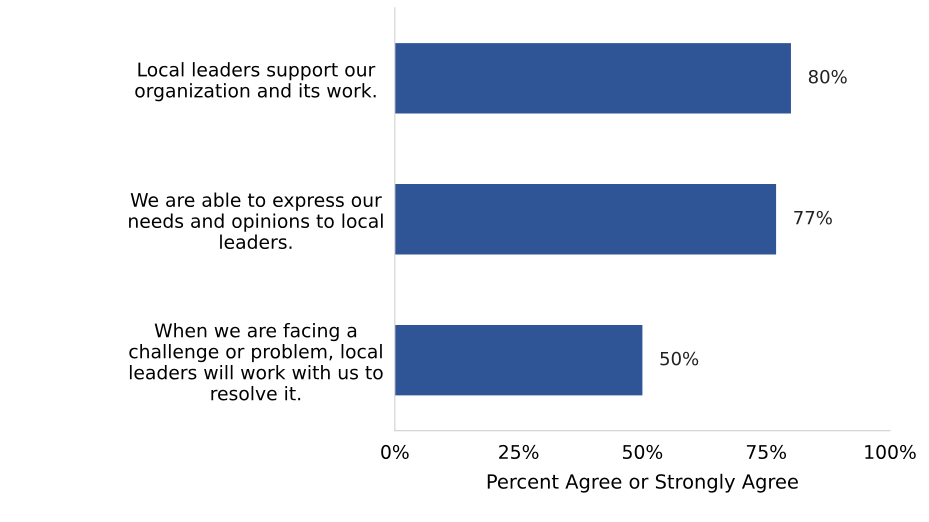 The width and height of the screenshot is (929, 522). Describe the element at coordinates (255, 82) in the screenshot. I see `y-tick-label: Local leaders support our organization and its work.` at that location.